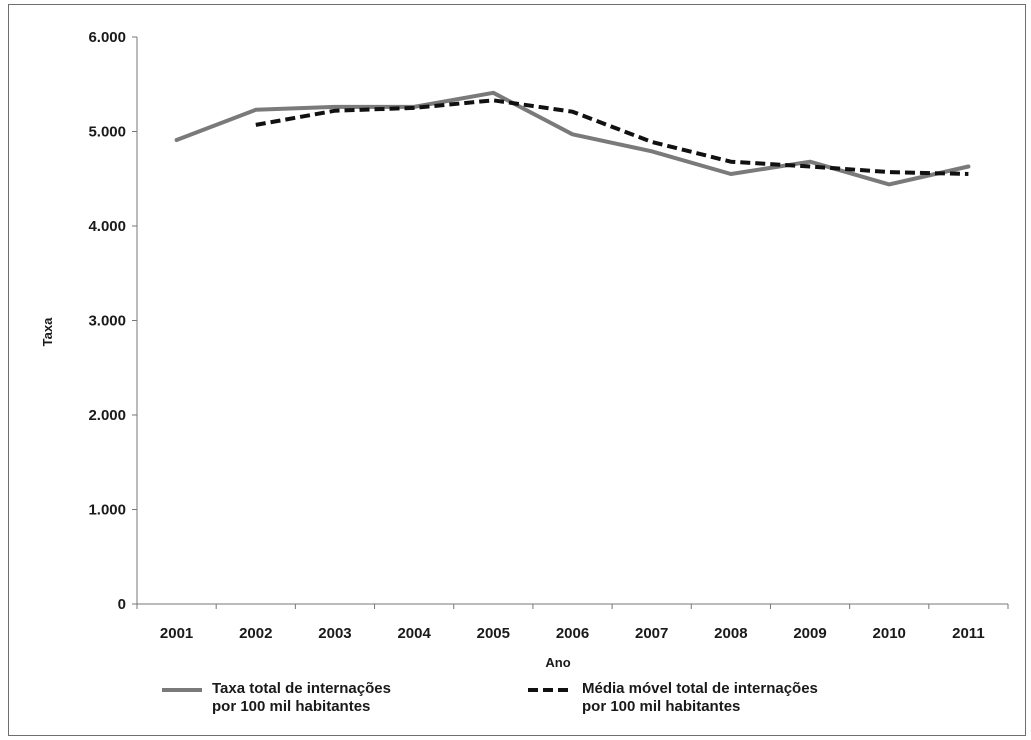  I want to click on x-tick-label: 2005, so click(493, 633).